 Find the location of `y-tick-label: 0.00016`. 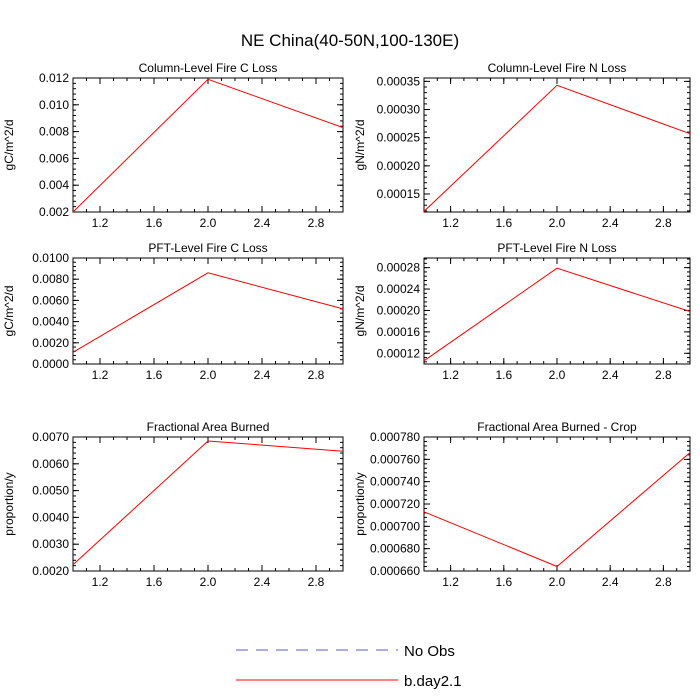

y-tick-label: 0.00016 is located at coordinates (399, 332).